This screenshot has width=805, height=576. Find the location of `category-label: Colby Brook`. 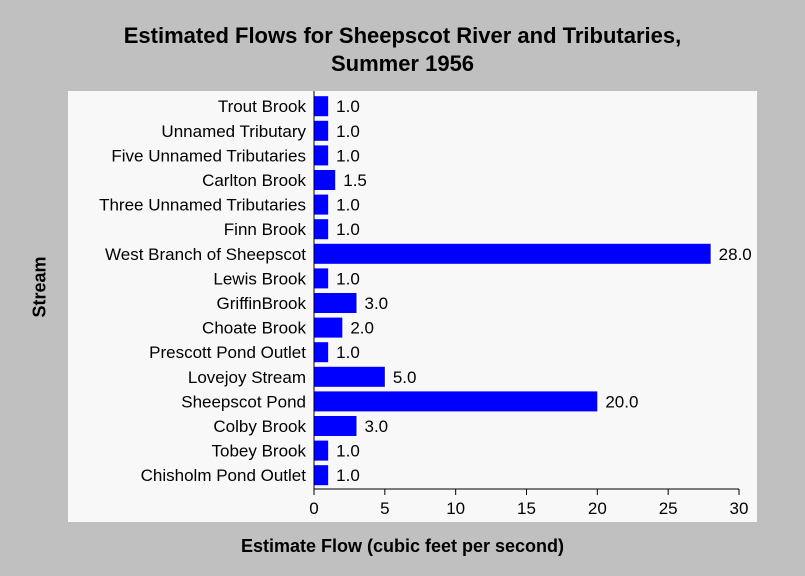

category-label: Colby Brook is located at coordinates (259, 426).